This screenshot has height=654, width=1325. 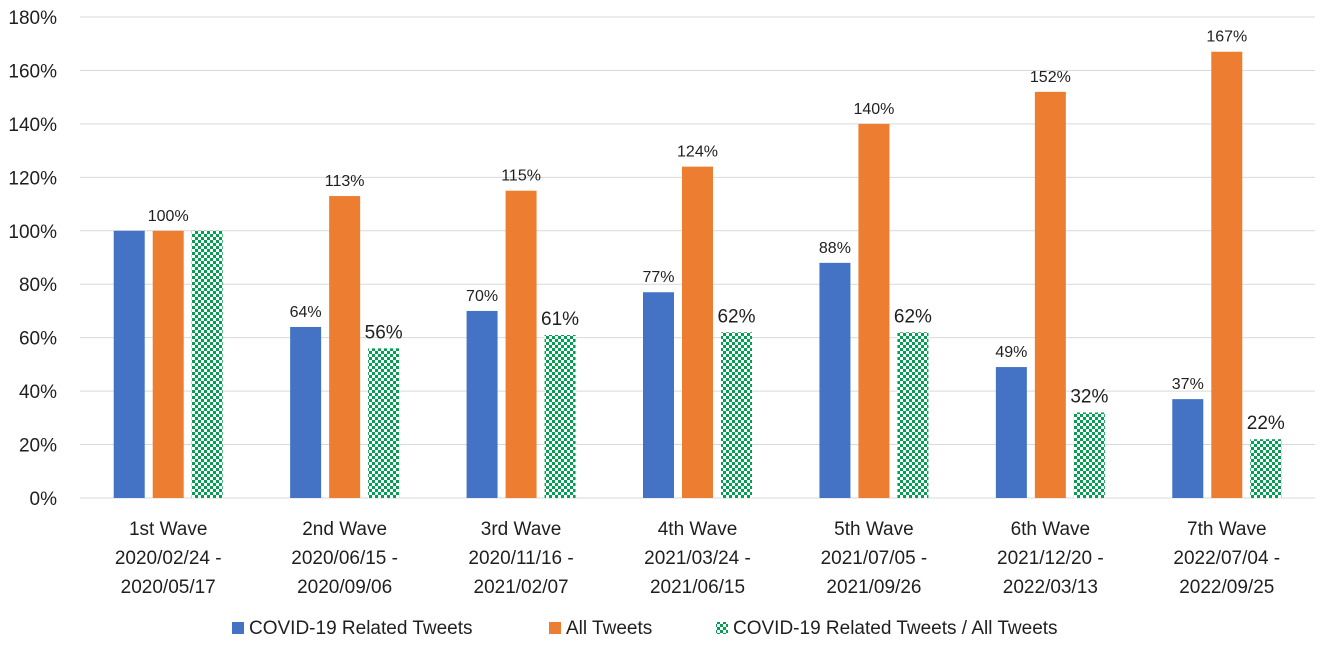 I want to click on x-category-name: 5th Wave, so click(x=874, y=529).